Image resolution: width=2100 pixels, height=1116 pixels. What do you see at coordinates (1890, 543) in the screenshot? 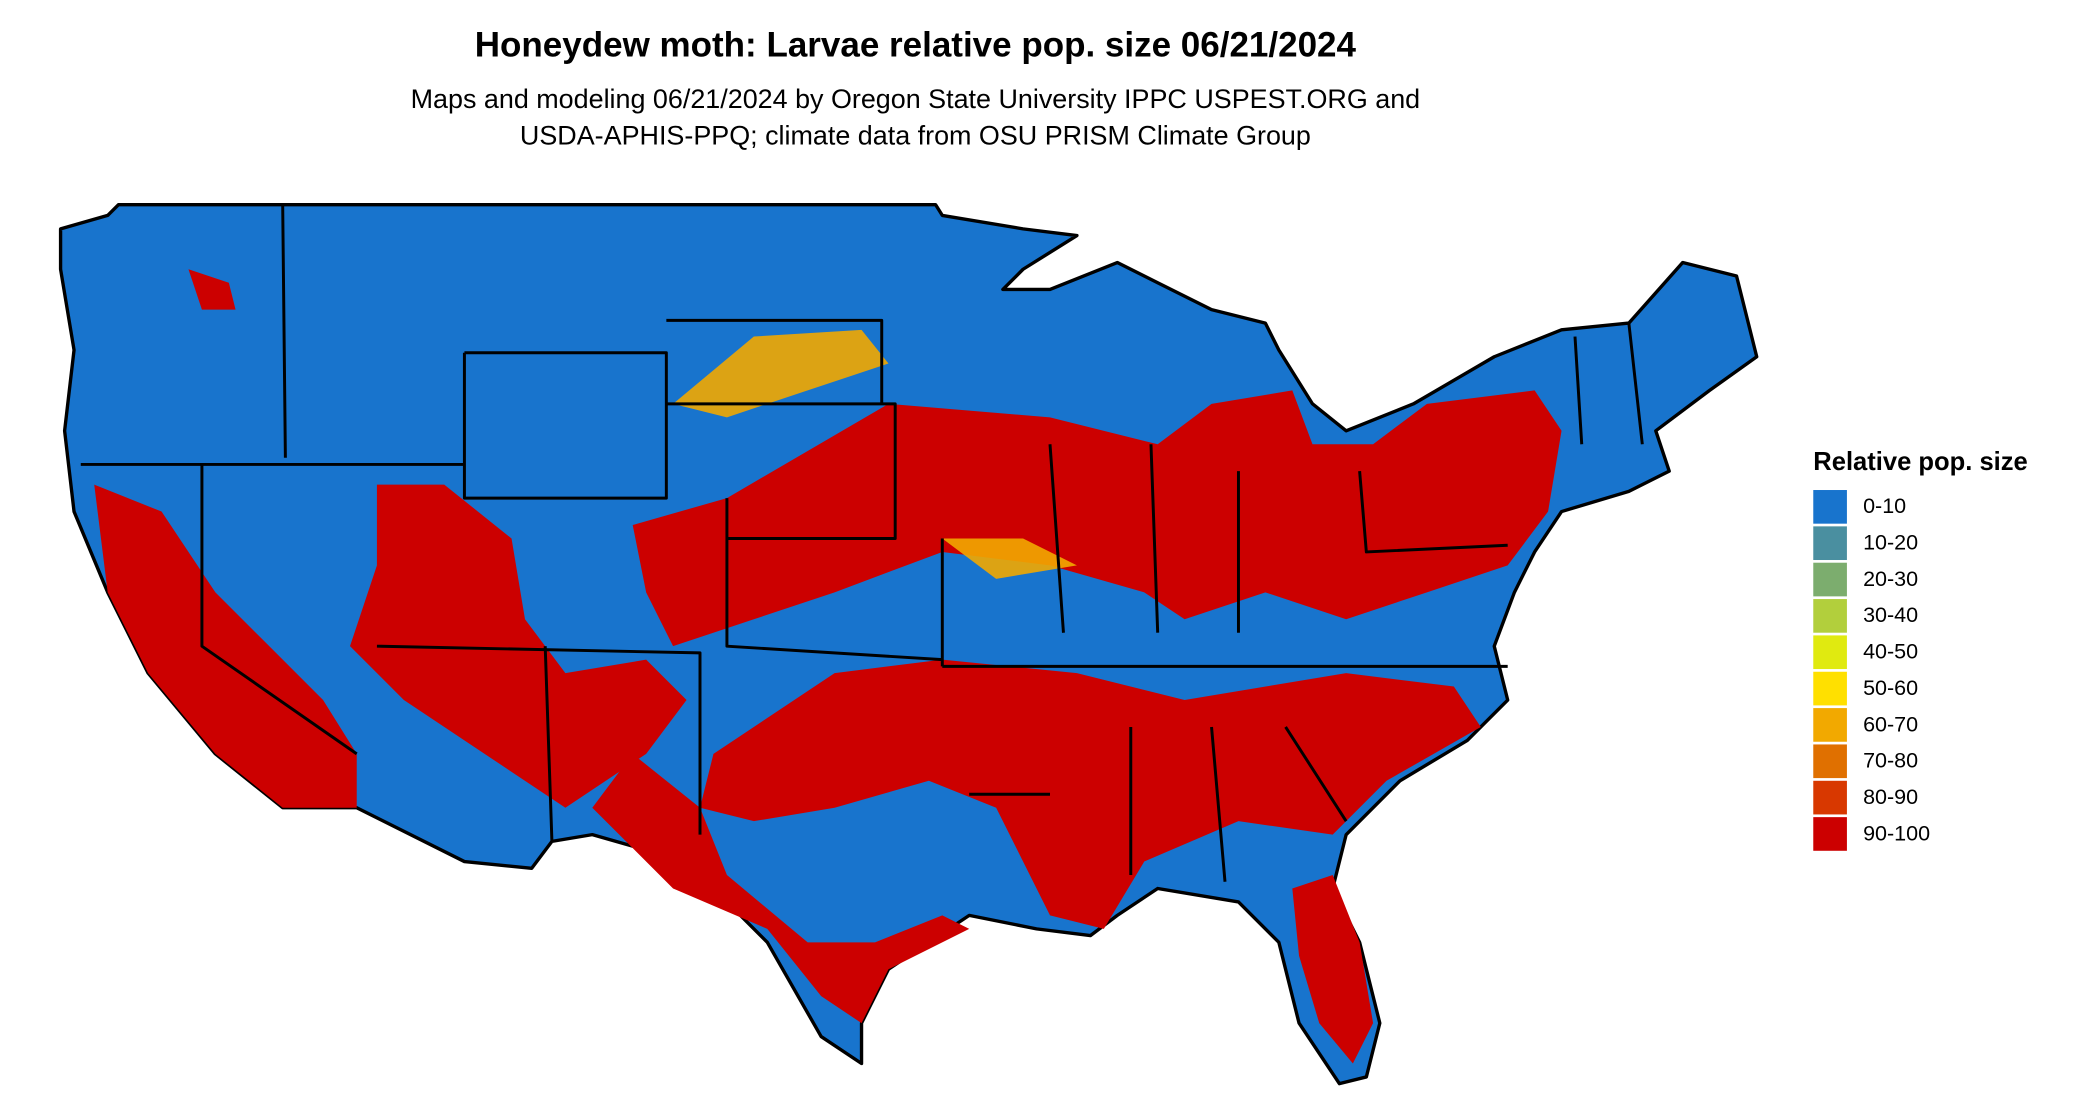
I see `legend-label: 10-20` at bounding box center [1890, 543].